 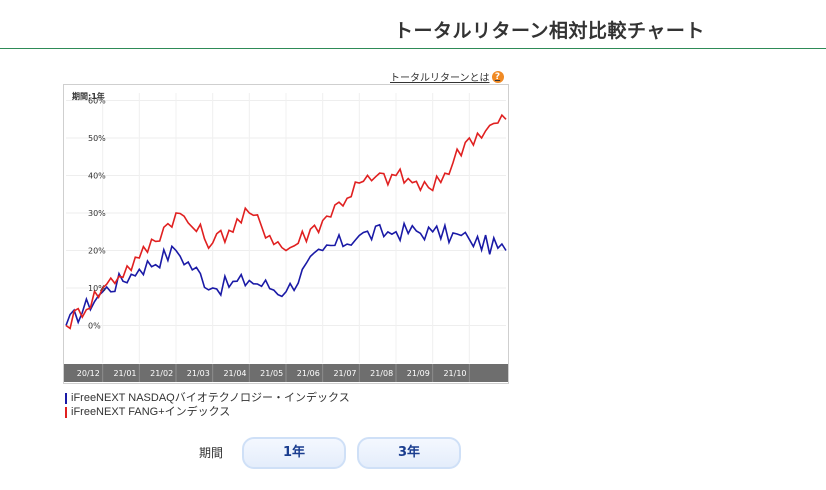 What do you see at coordinates (549, 31) in the screenshot?
I see `page-title: トータルリターン相対比較チャート` at bounding box center [549, 31].